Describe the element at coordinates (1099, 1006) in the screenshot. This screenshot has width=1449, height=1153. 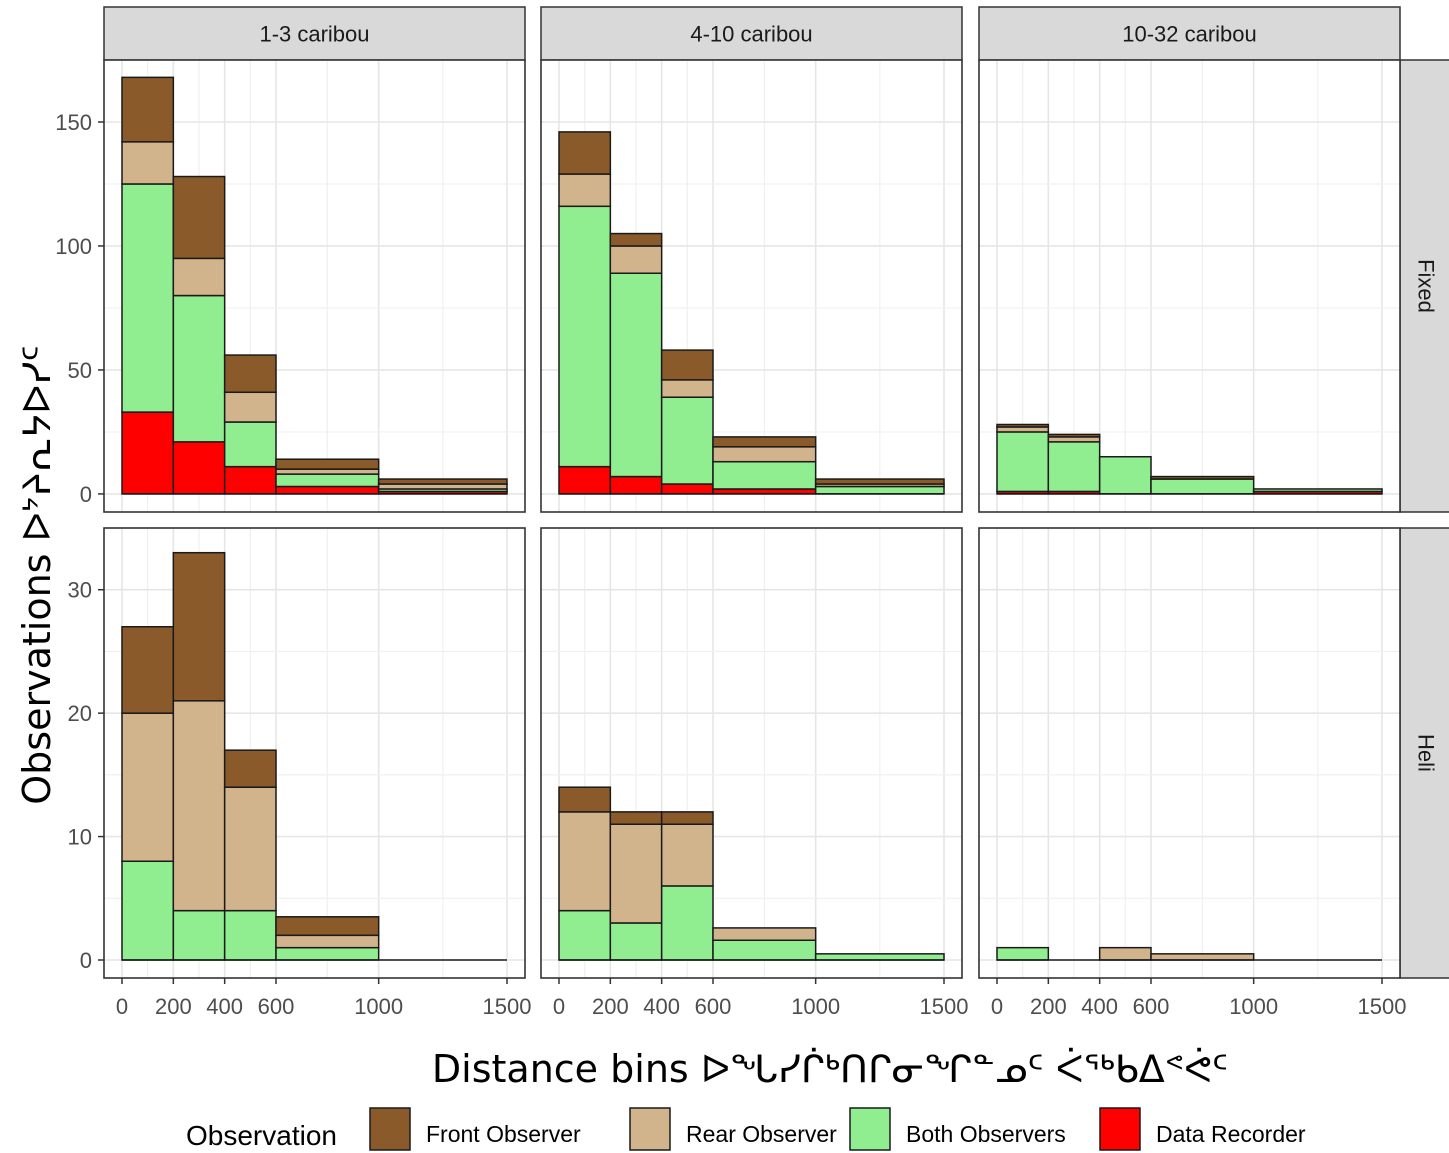
I see `x-tick-label-400: 400` at that location.